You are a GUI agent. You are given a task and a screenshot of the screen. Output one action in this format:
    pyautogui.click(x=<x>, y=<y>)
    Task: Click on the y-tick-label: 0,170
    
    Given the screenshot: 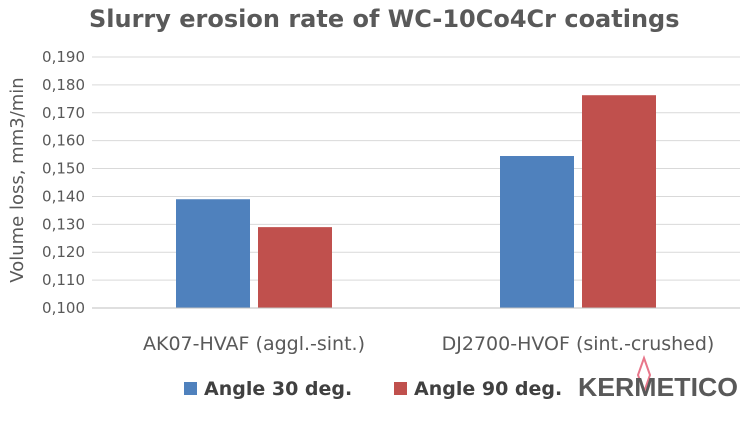 What is the action you would take?
    pyautogui.click(x=63, y=113)
    